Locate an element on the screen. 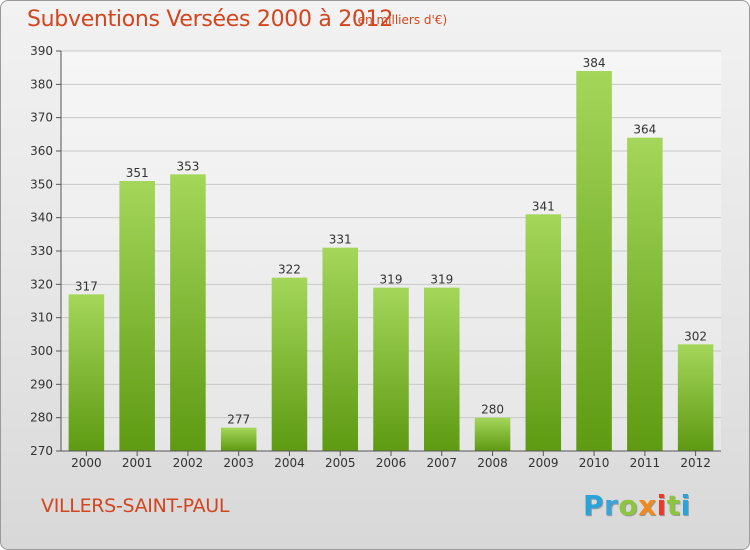 The image size is (750, 550). x-tick-label: 2004 is located at coordinates (289, 463).